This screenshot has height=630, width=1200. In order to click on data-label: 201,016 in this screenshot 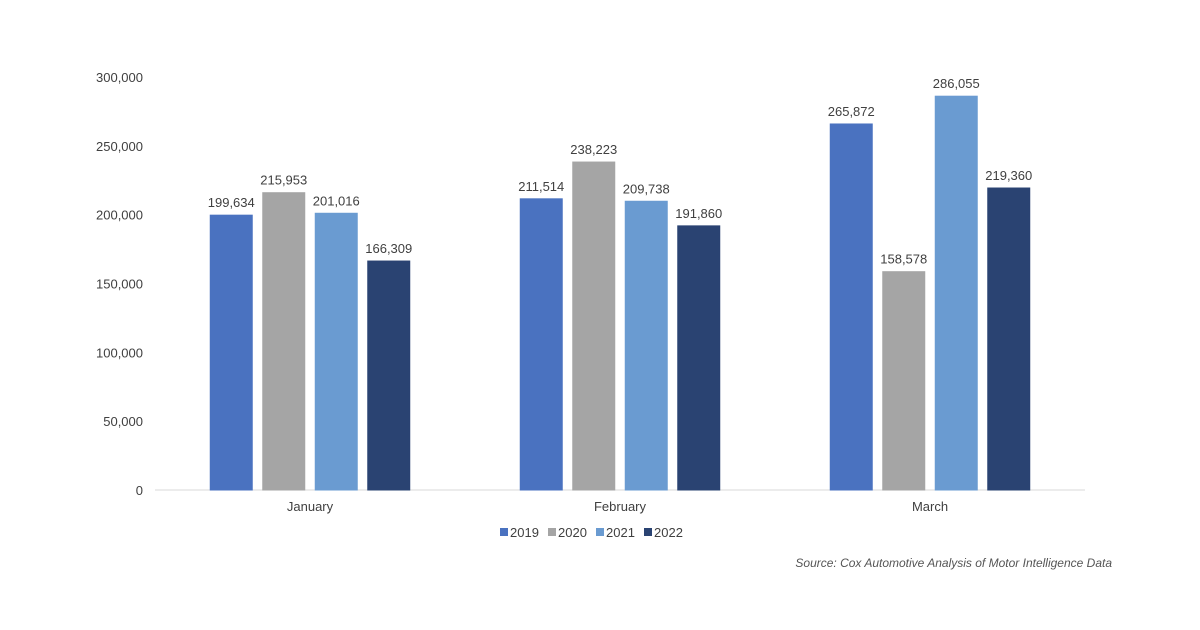, I will do `click(336, 200)`.